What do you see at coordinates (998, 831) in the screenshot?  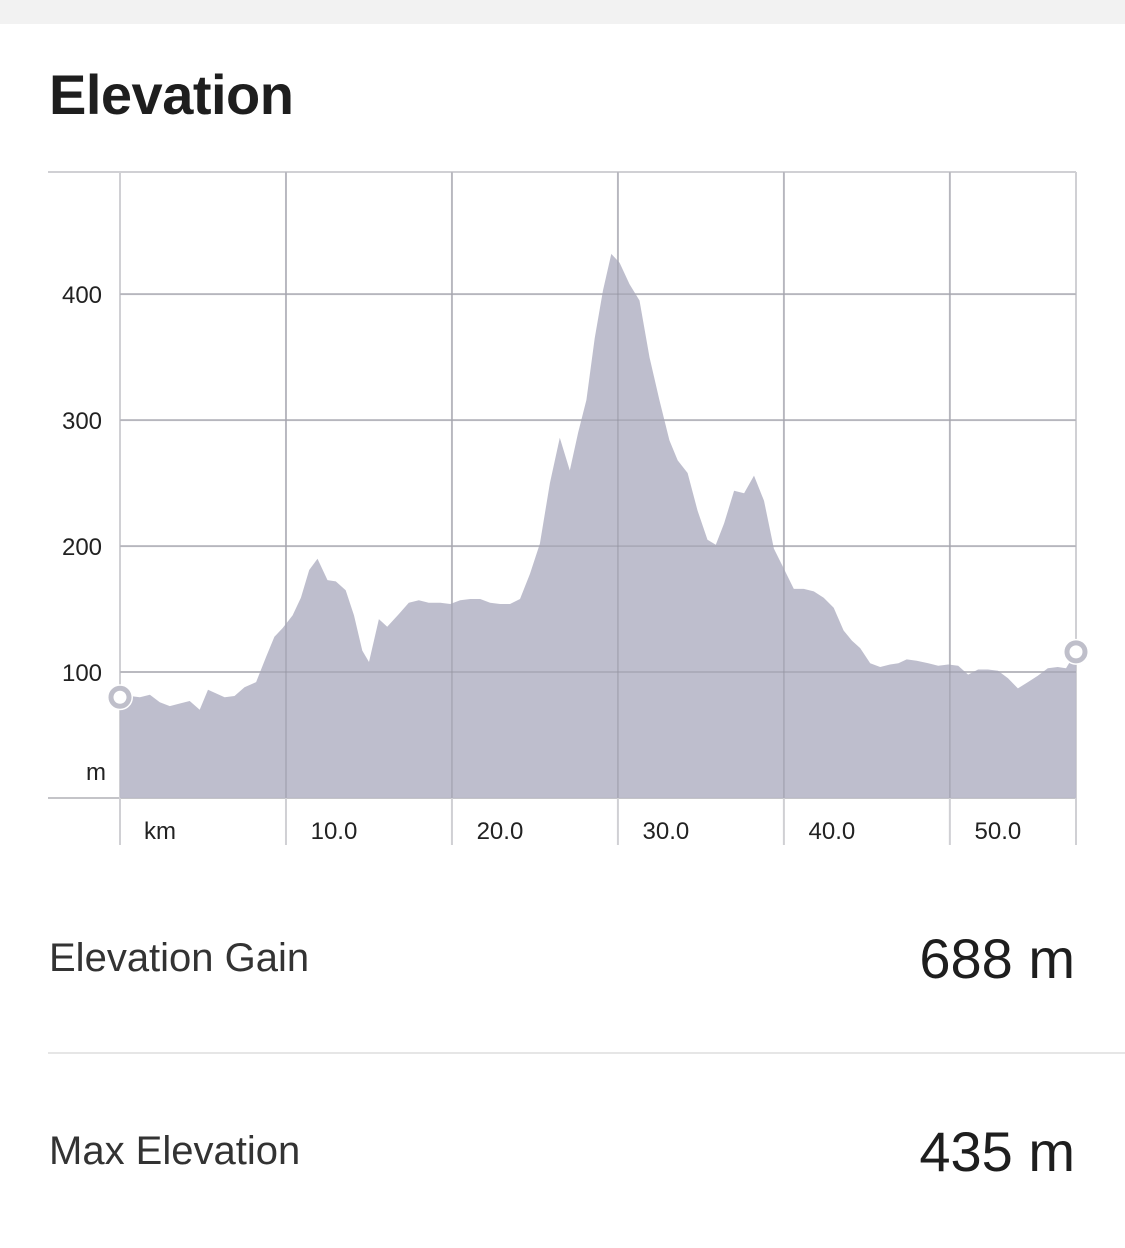 I see `x-tick-label: 50.0` at bounding box center [998, 831].